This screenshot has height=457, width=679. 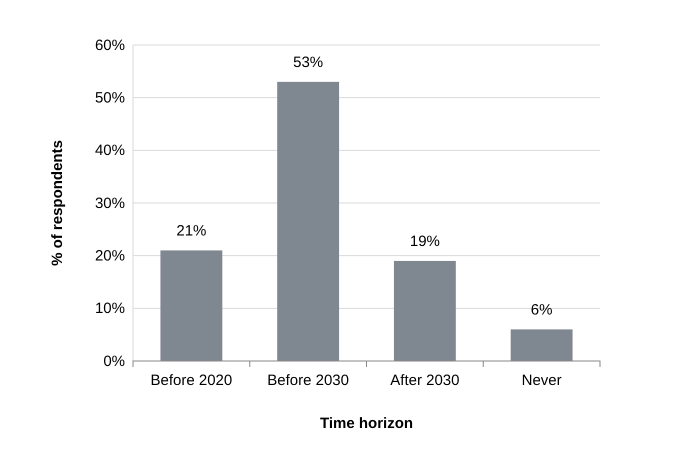 What do you see at coordinates (541, 309) in the screenshot?
I see `data-label: 6%` at bounding box center [541, 309].